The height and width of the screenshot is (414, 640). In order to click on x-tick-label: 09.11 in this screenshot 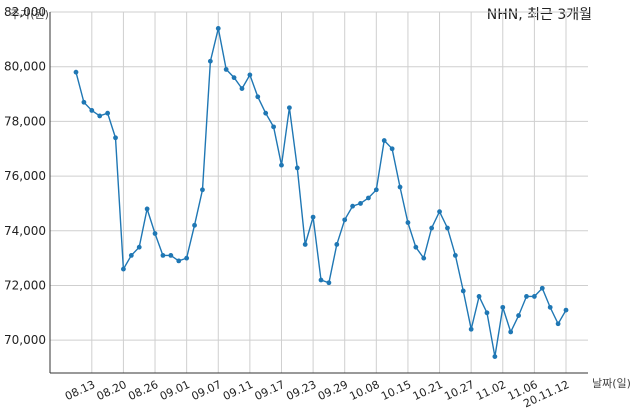, I will do `click(238, 390)`.